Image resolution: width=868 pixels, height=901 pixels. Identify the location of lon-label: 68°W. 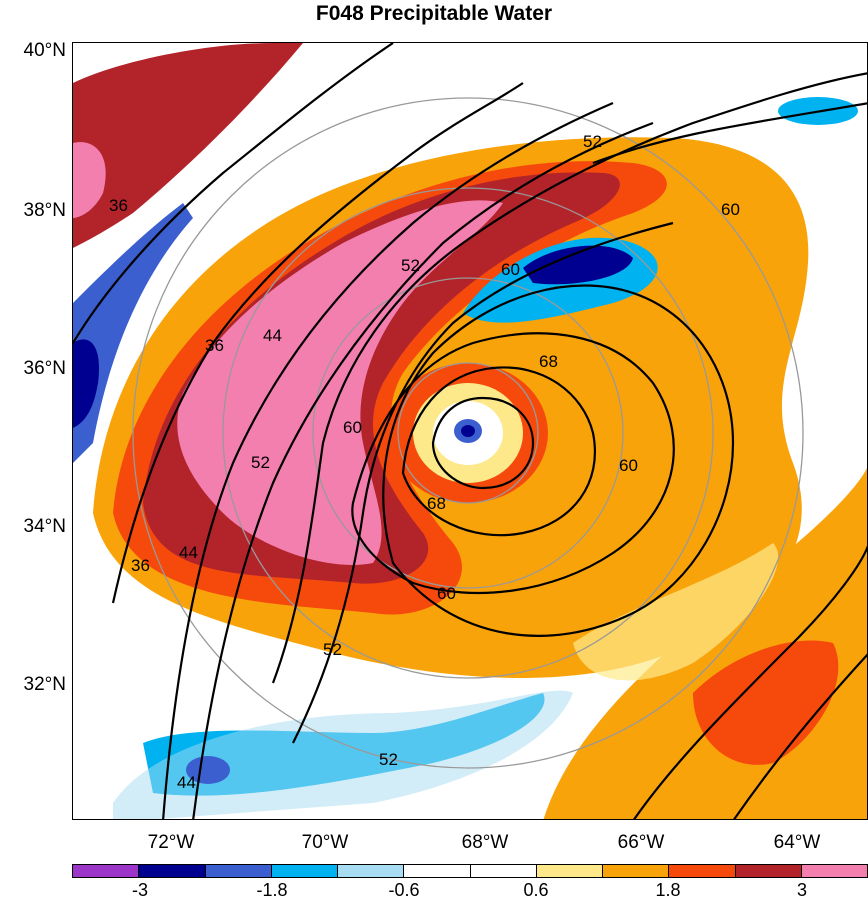
(485, 842).